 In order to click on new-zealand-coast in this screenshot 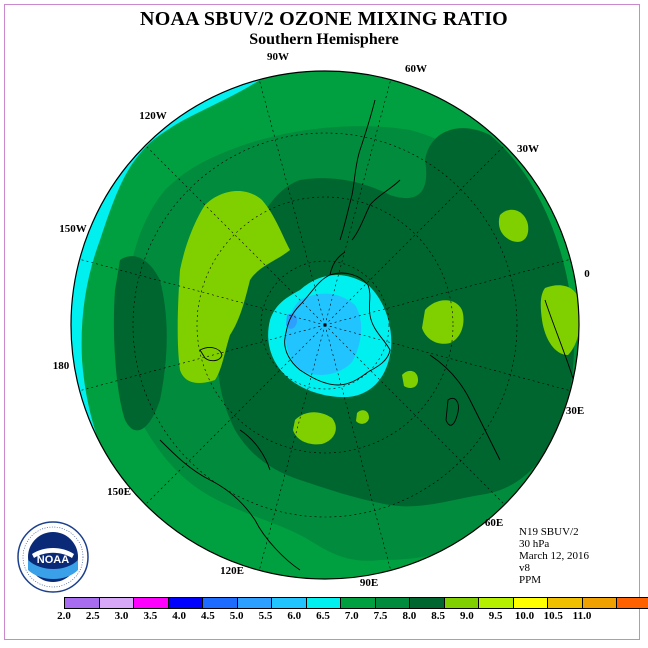, I will do `click(211, 354)`.